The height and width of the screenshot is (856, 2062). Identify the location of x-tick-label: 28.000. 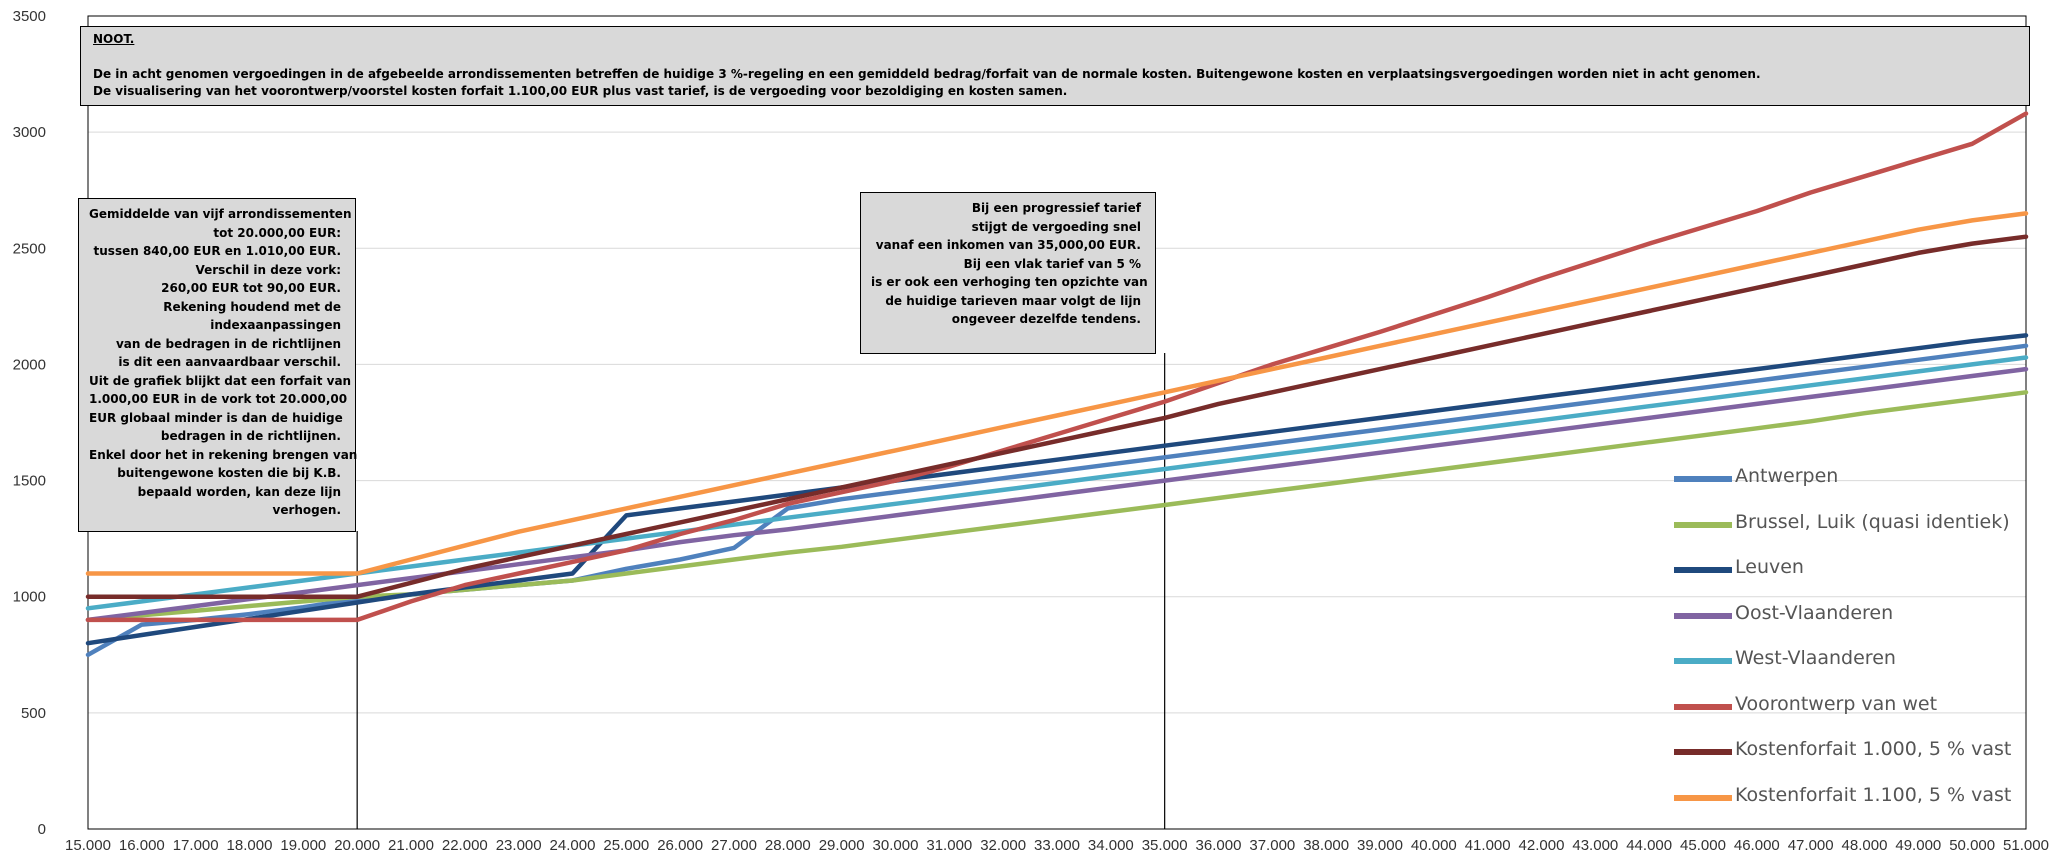
(788, 845).